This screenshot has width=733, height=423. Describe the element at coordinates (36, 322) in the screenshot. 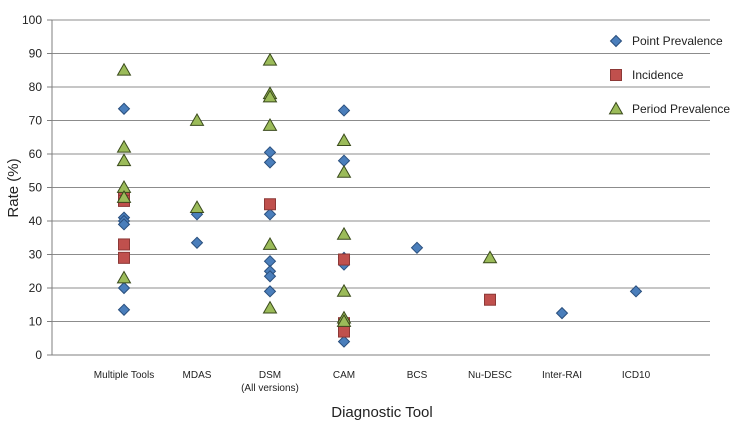

I see `y-tick-label: 10` at that location.